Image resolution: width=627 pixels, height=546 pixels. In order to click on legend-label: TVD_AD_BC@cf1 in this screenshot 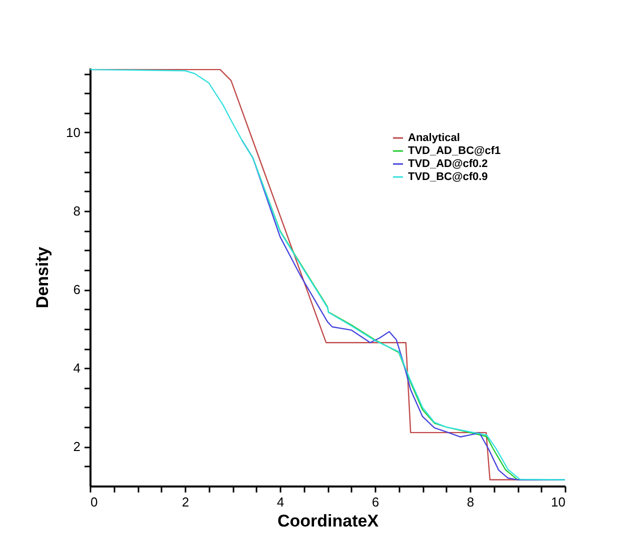, I will do `click(454, 151)`.